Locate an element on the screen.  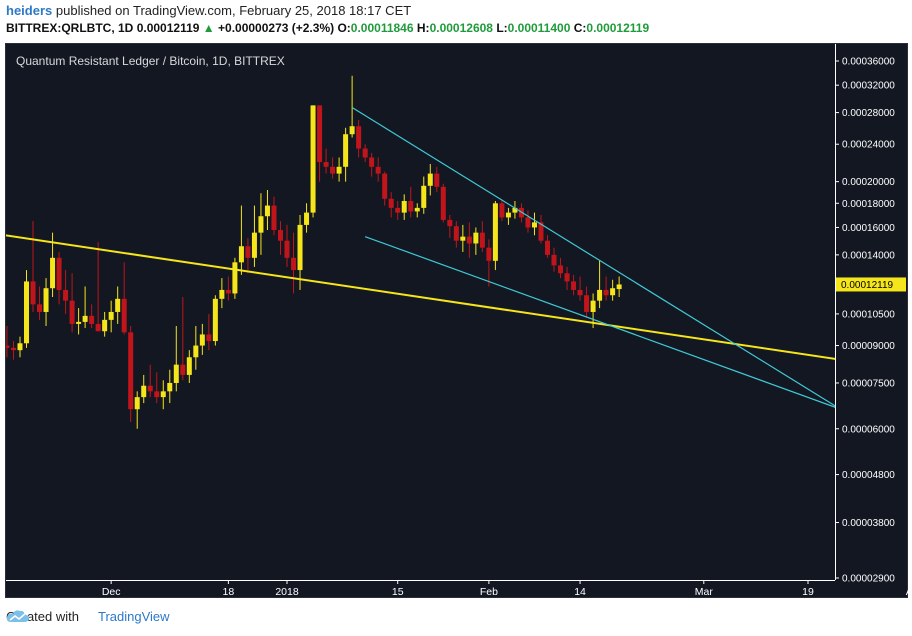
y-tick-label: 0.00002900 is located at coordinates (868, 579).